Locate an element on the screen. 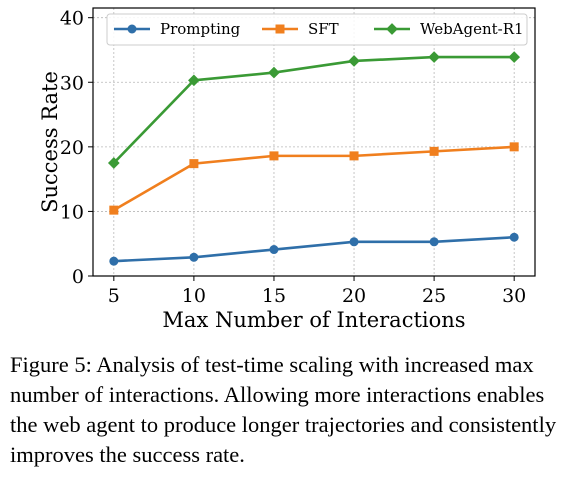 Image resolution: width=573 pixels, height=479 pixels. x-tick-label: 20 is located at coordinates (354, 296).